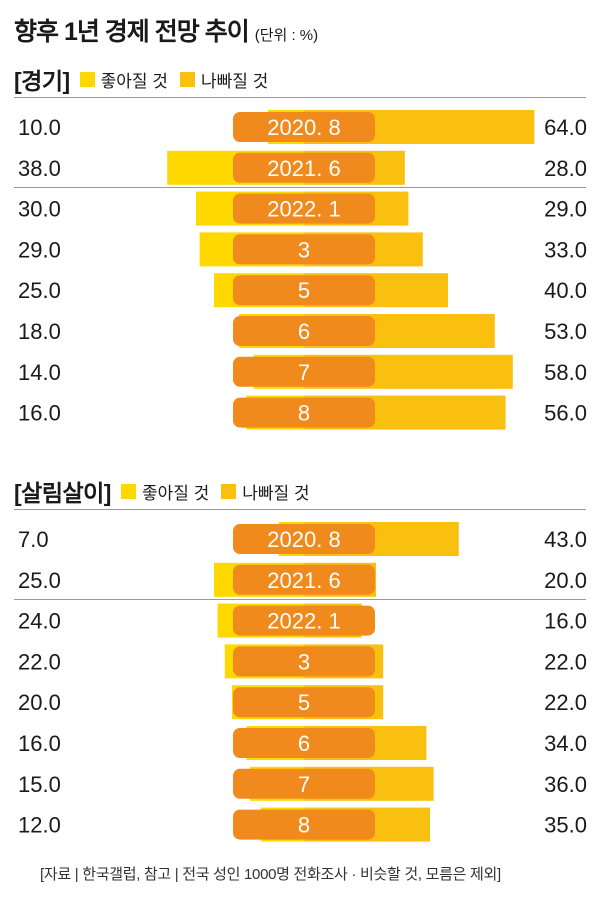 The height and width of the screenshot is (903, 600). Describe the element at coordinates (39, 621) in the screenshot. I see `living-good-value: 24.0` at that location.